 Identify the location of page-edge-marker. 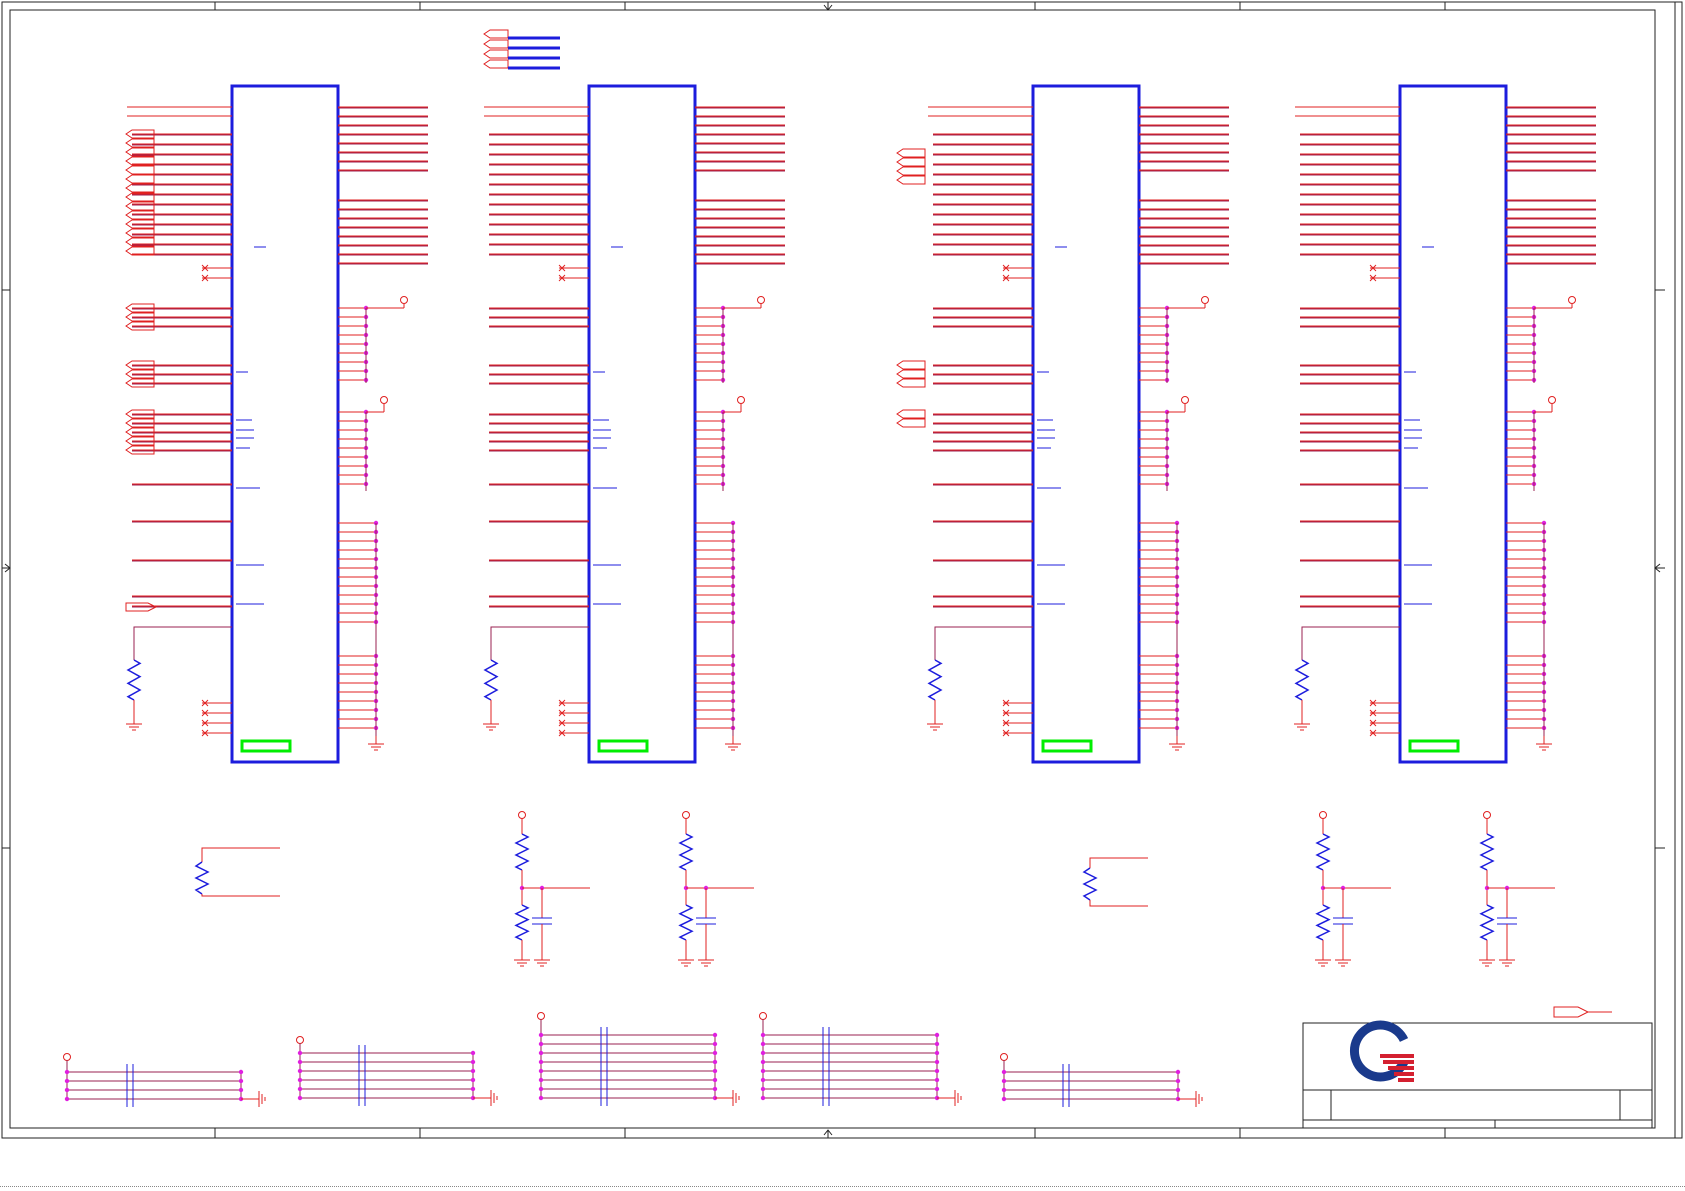
(842, 1186).